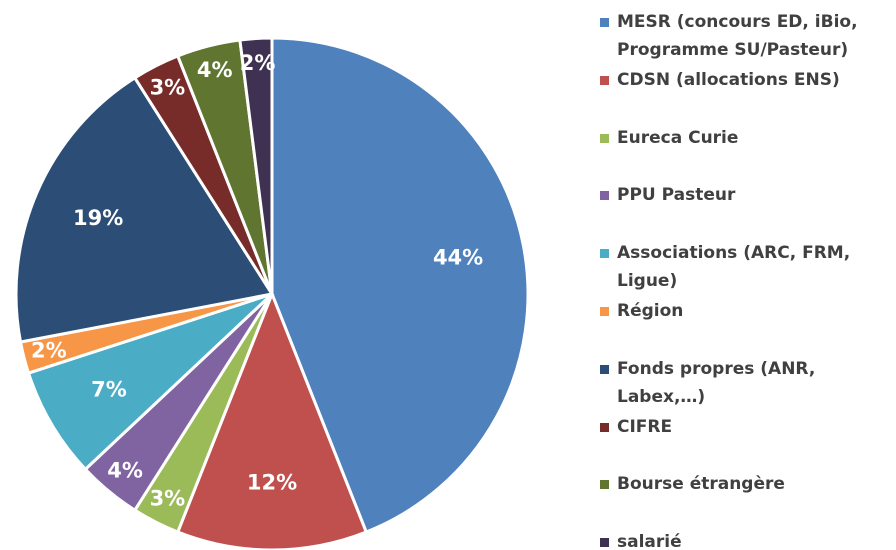 The height and width of the screenshot is (550, 896). I want to click on legend-label: PPU Pasteur, so click(676, 195).